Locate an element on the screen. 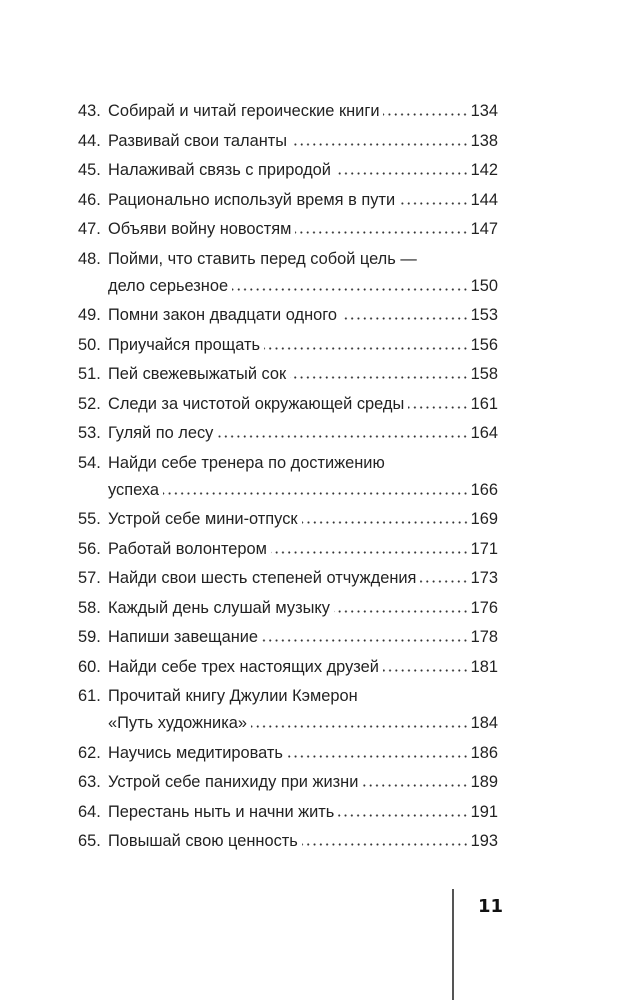 The image size is (631, 1000). toc-entry-line: 60. Найди себе трех настоящих друзей 181 is located at coordinates (288, 667).